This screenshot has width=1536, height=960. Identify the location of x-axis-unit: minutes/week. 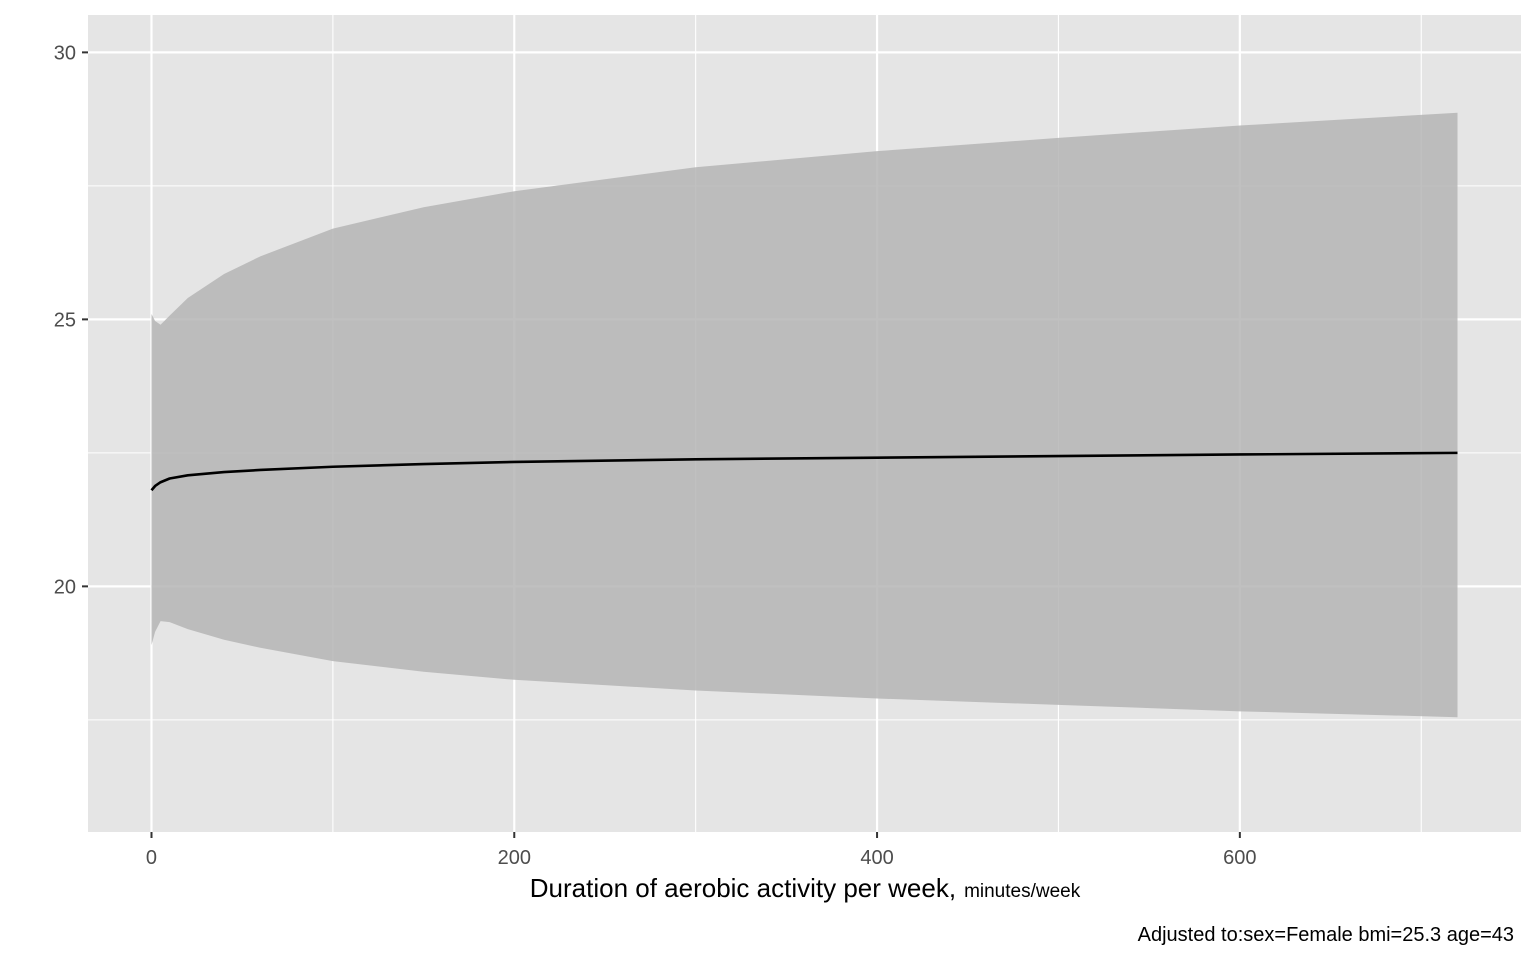
(1022, 891).